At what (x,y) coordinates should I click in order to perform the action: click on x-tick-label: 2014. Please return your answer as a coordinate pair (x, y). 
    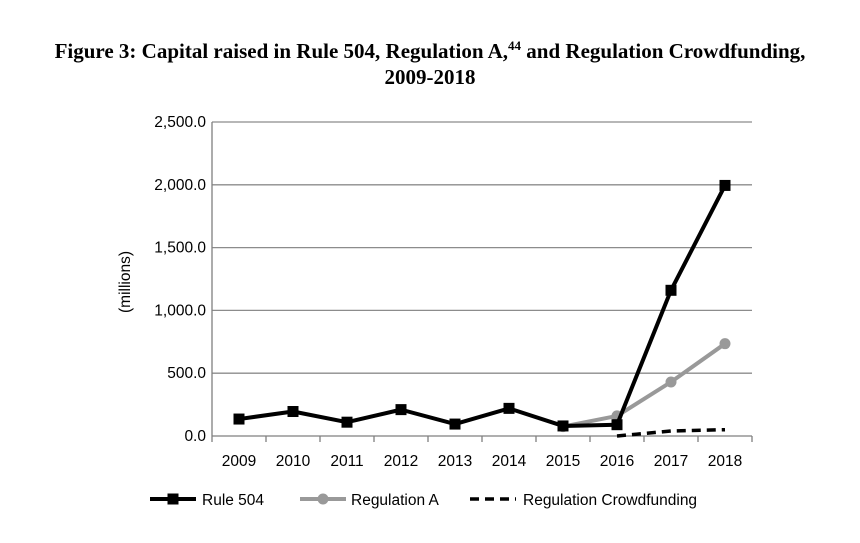
    Looking at the image, I should click on (509, 461).